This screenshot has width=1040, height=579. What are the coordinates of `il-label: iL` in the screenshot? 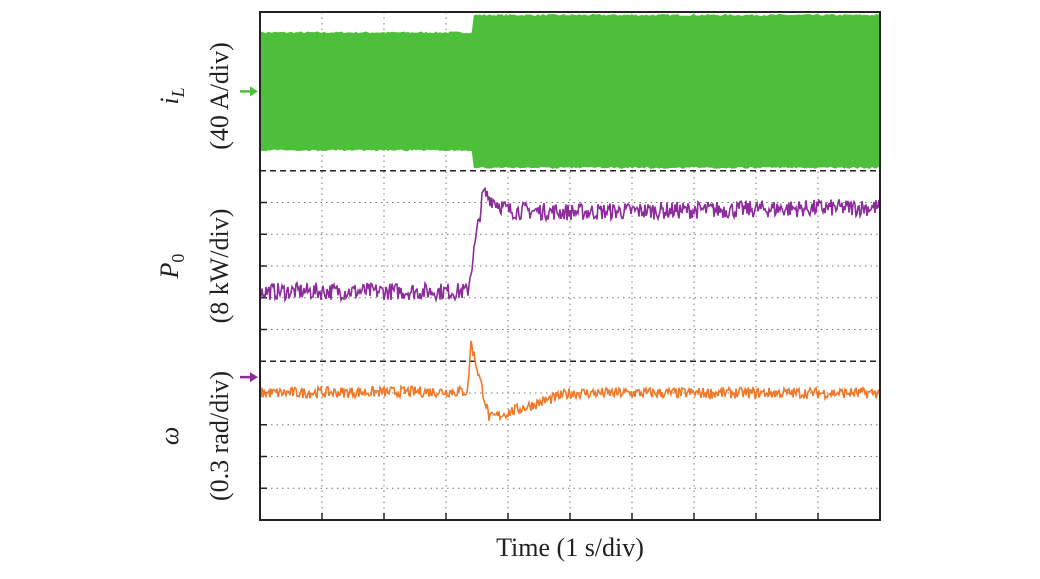 It's located at (171, 95).